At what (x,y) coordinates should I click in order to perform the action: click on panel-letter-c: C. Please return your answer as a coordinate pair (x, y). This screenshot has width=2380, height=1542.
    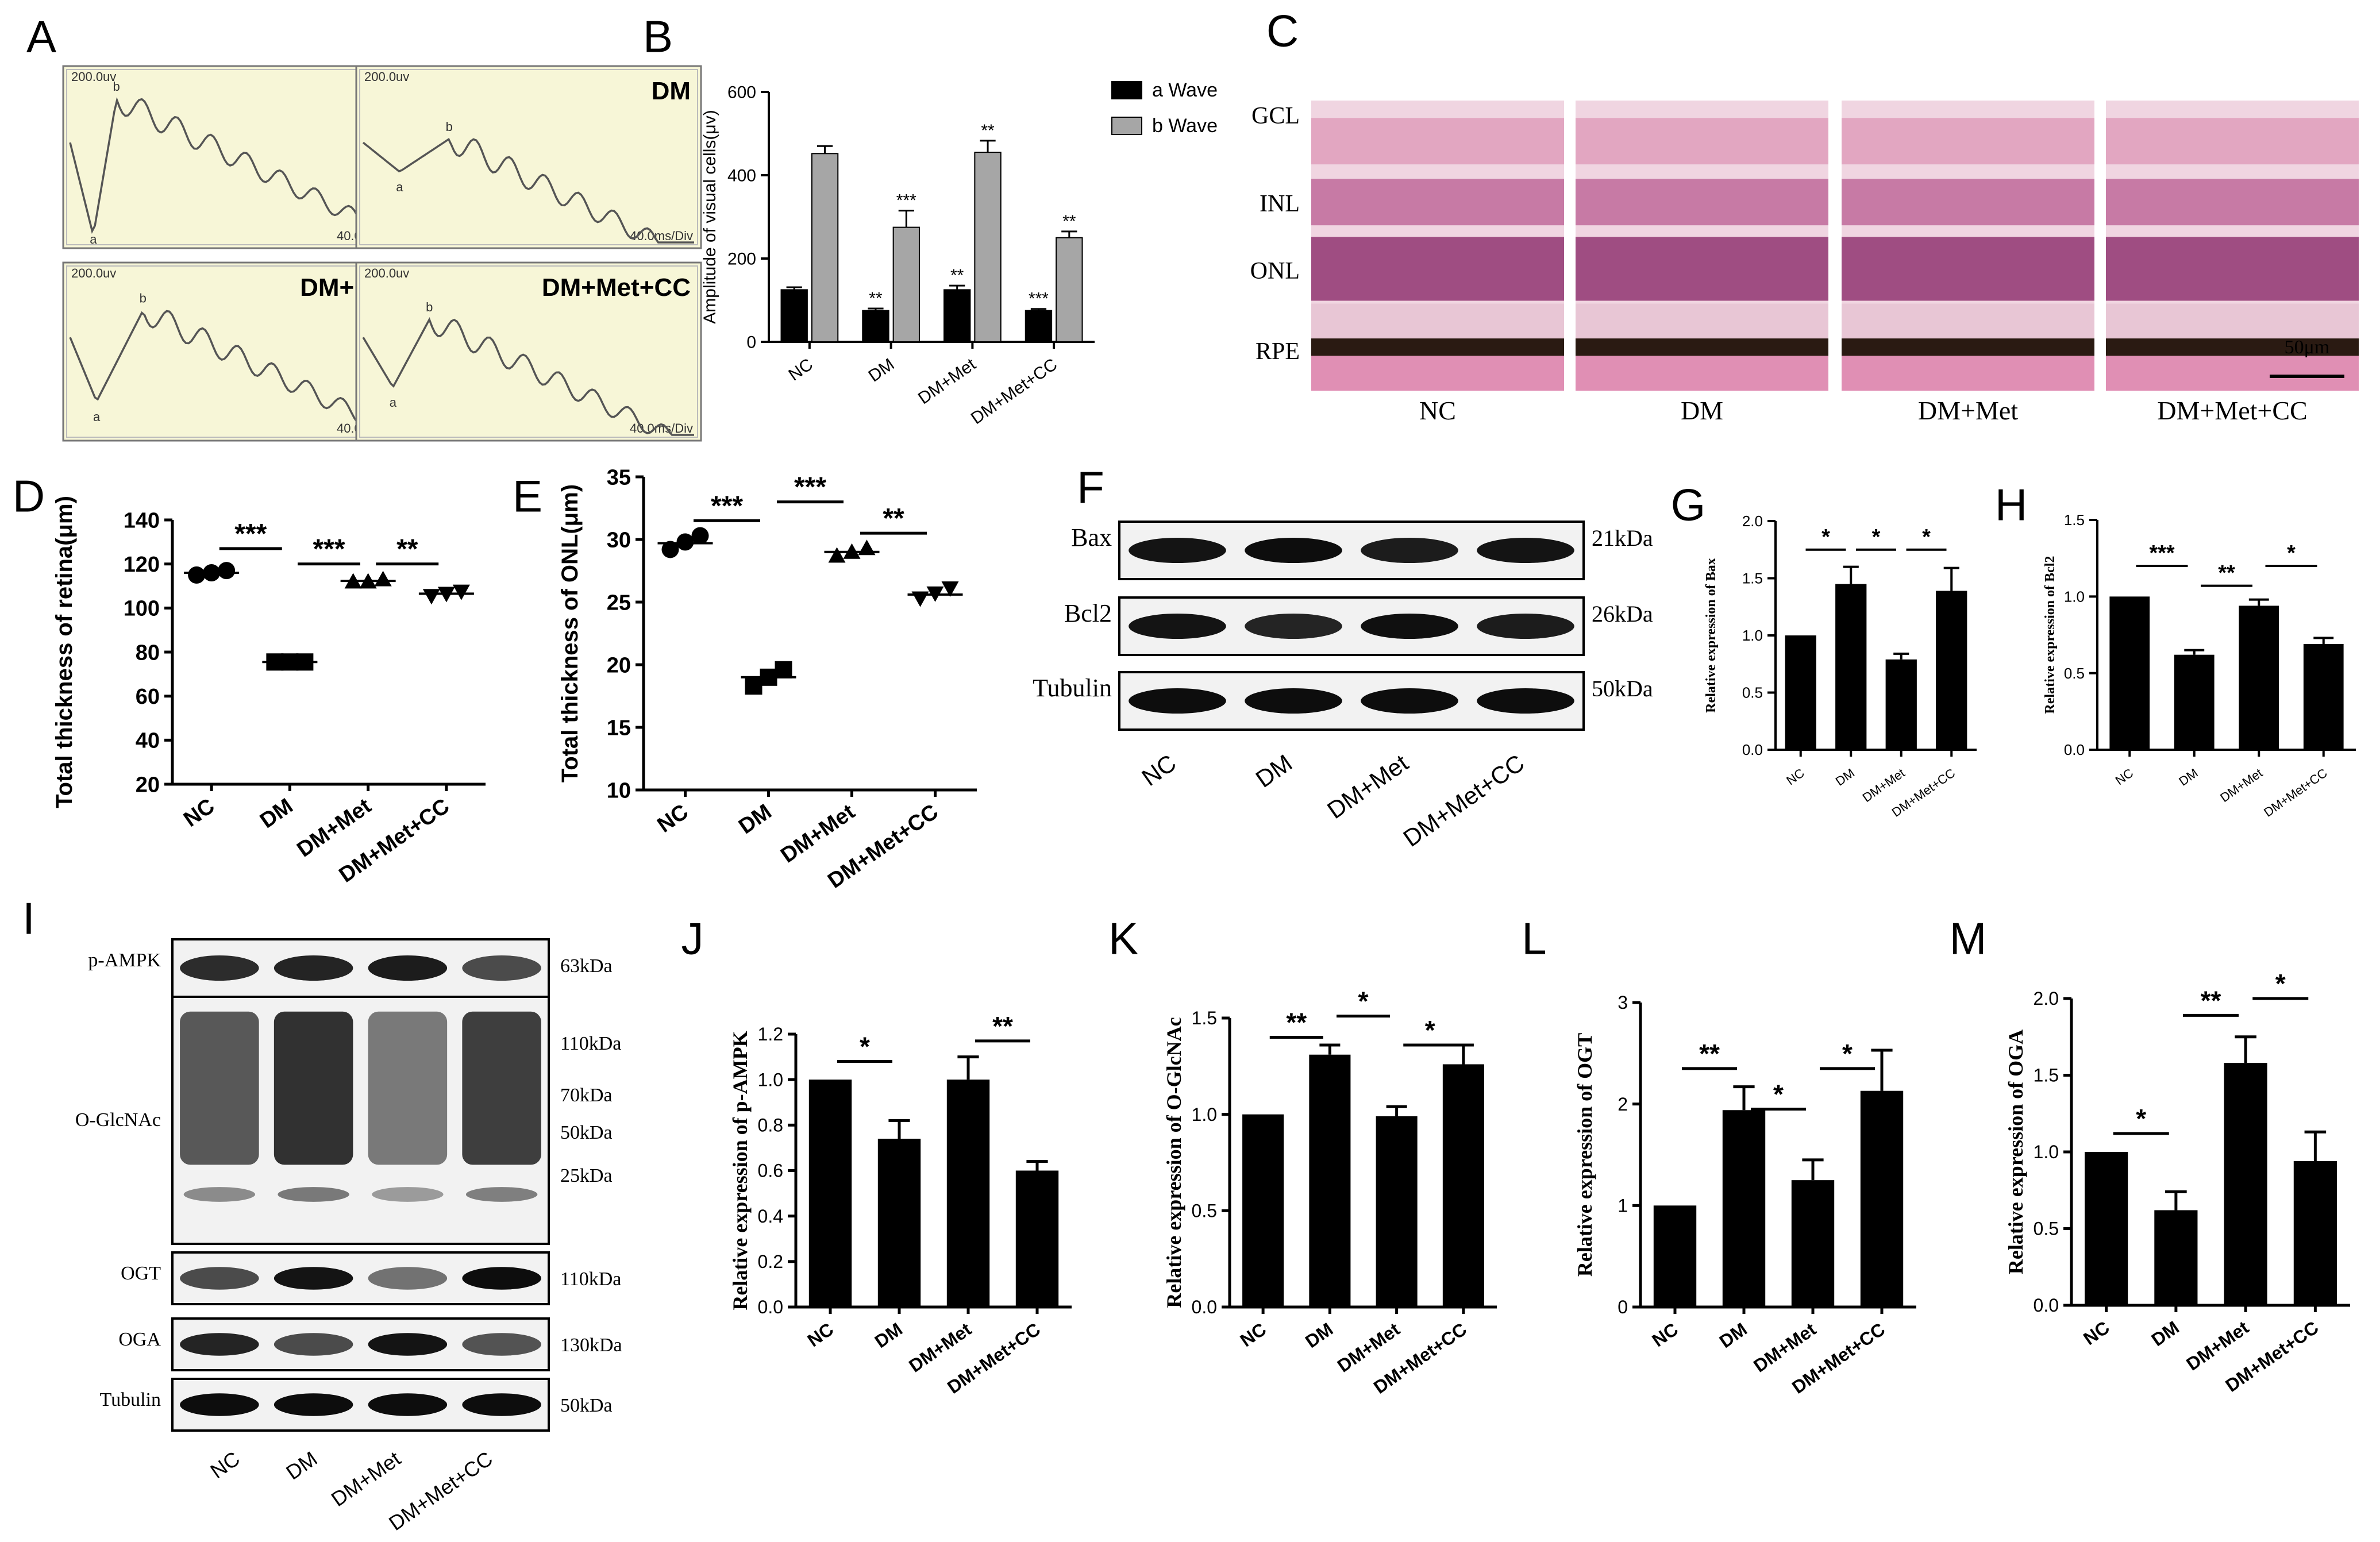
    Looking at the image, I should click on (1282, 31).